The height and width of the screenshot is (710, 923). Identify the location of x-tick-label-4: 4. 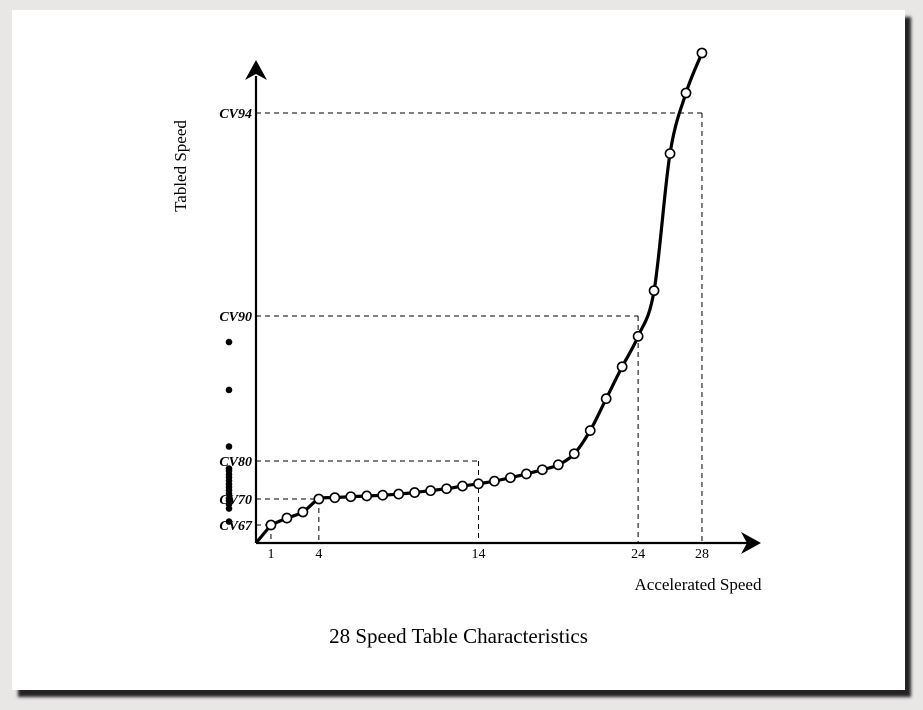
(318, 554).